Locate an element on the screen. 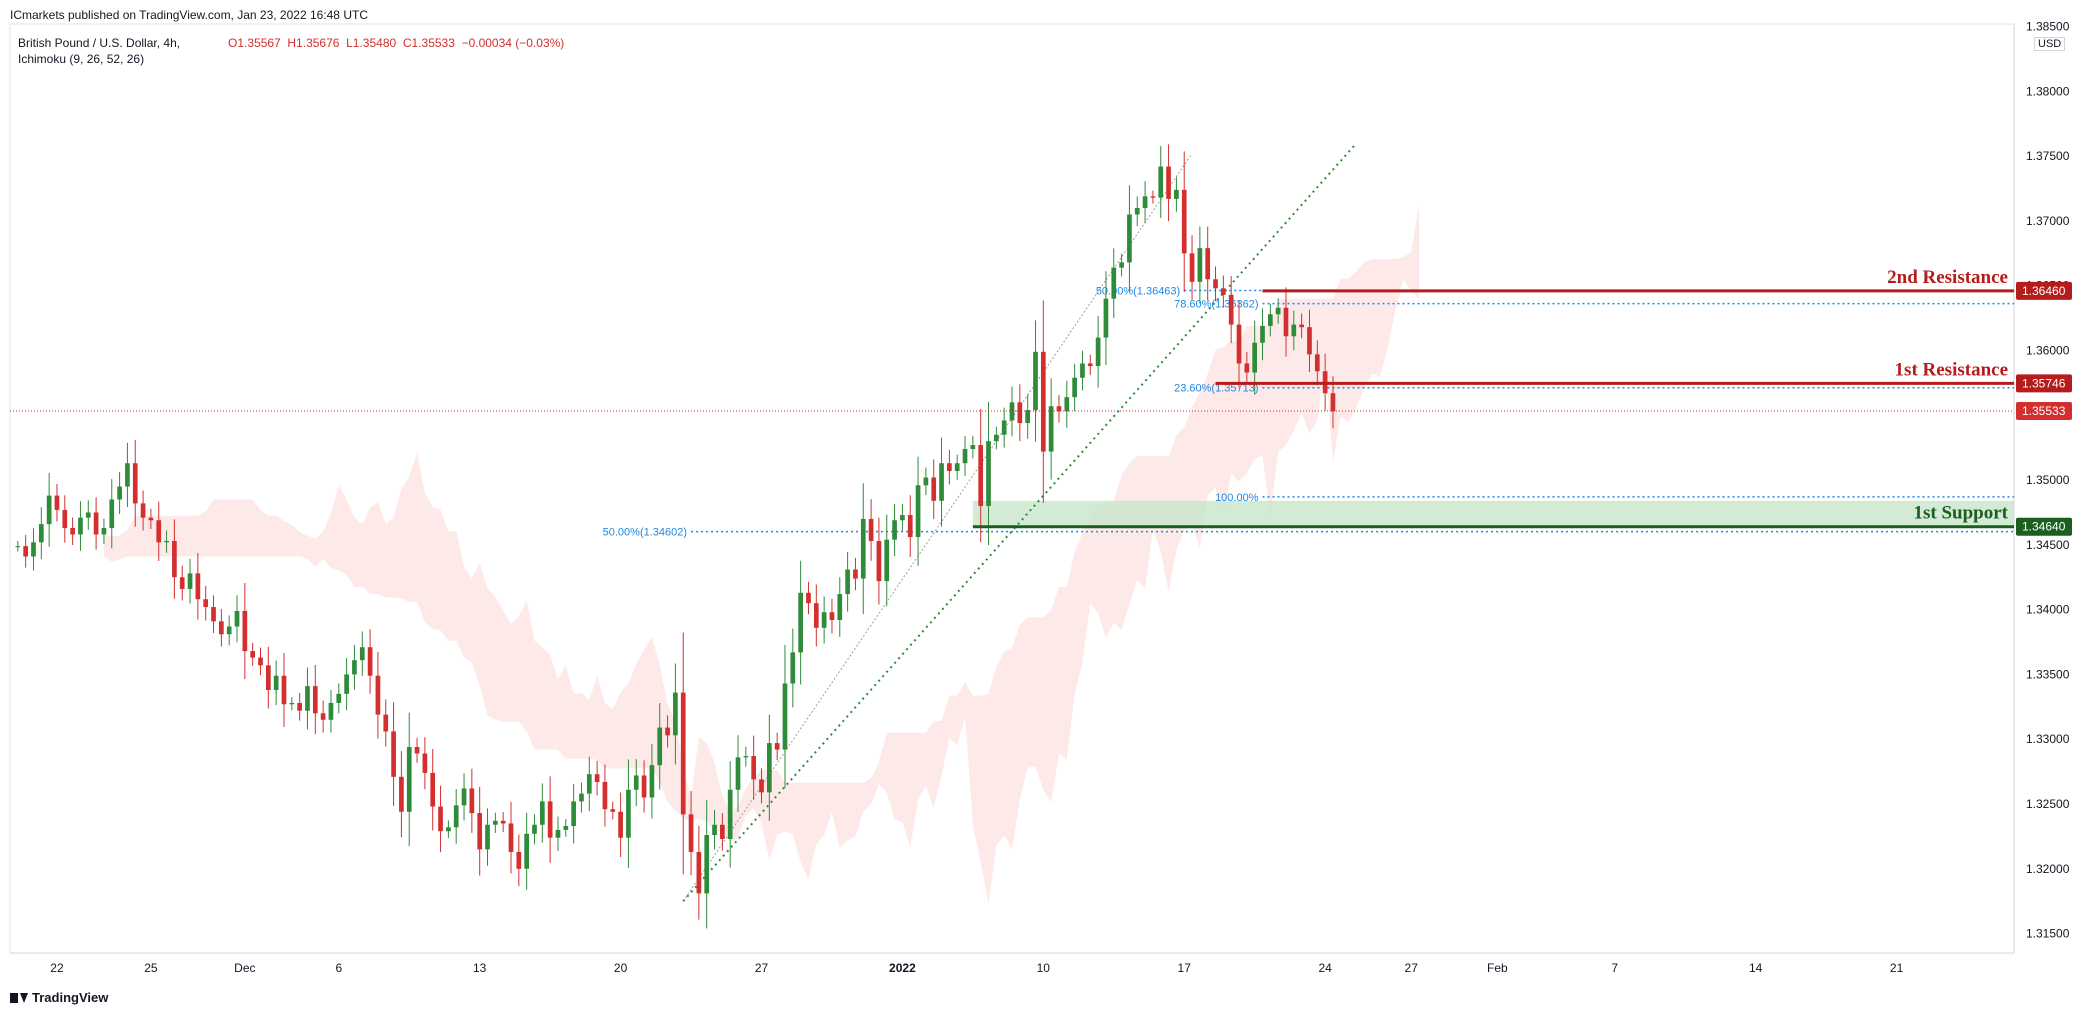  level-label: 1st Resistance is located at coordinates (1951, 369).